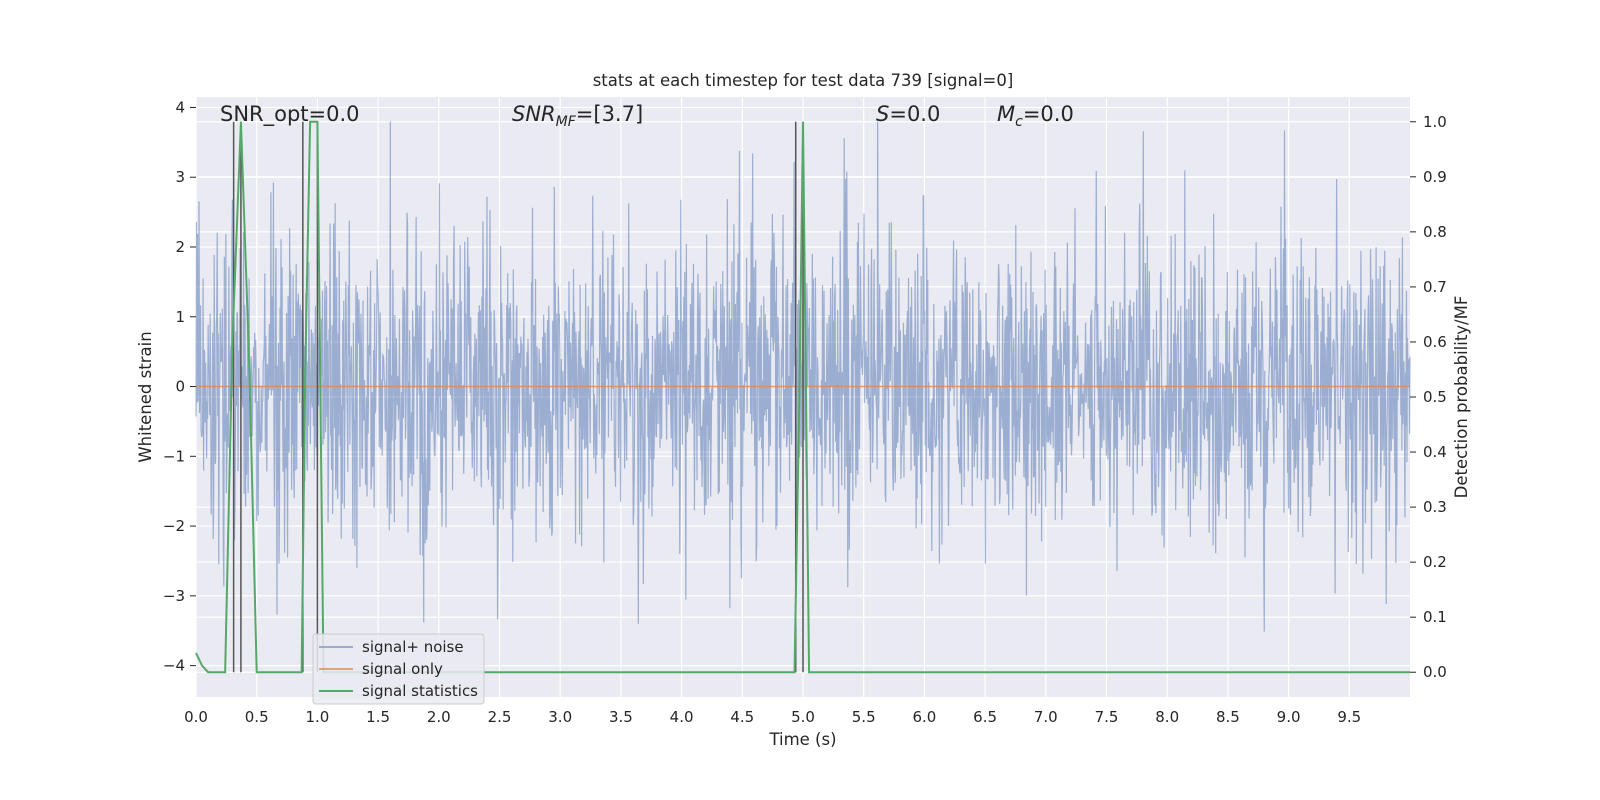  What do you see at coordinates (1046, 717) in the screenshot?
I see `x-tick-label: 7.0` at bounding box center [1046, 717].